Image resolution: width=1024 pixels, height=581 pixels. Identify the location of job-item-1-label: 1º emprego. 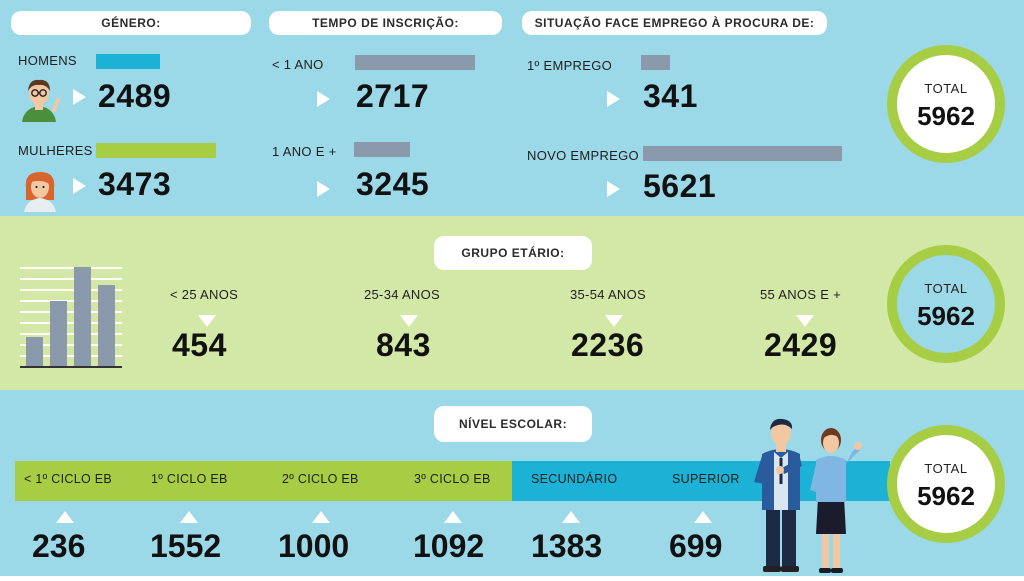
(570, 65).